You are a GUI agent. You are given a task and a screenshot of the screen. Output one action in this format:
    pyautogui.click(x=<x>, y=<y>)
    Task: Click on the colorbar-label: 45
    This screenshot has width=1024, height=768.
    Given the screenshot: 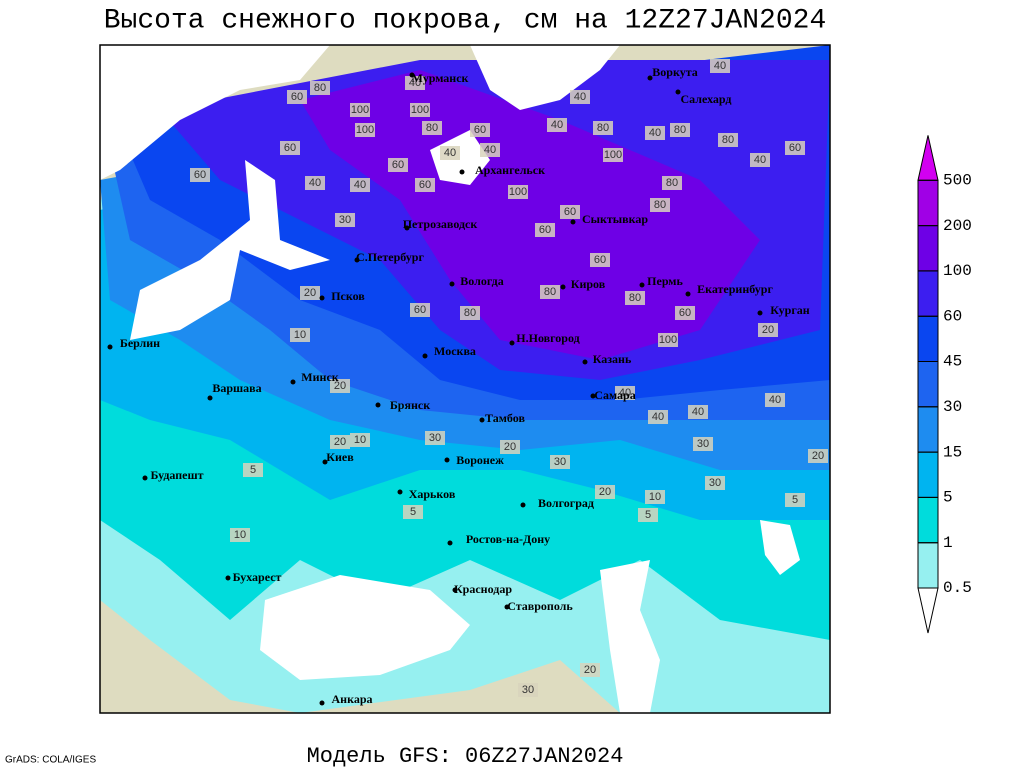 What is the action you would take?
    pyautogui.click(x=952, y=362)
    